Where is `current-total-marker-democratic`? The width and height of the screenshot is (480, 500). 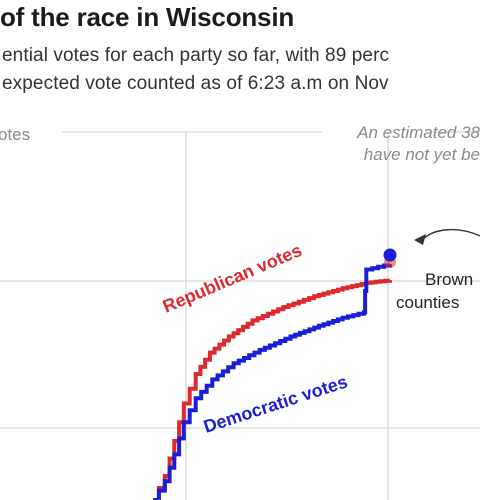
current-total-marker-democratic is located at coordinates (390, 255).